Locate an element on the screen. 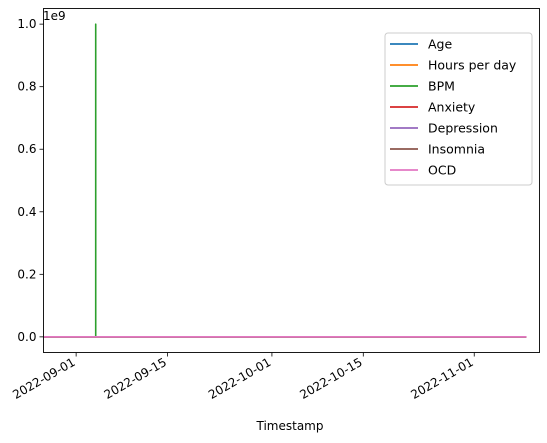 This screenshot has width=547, height=443. legend-box is located at coordinates (458, 109).